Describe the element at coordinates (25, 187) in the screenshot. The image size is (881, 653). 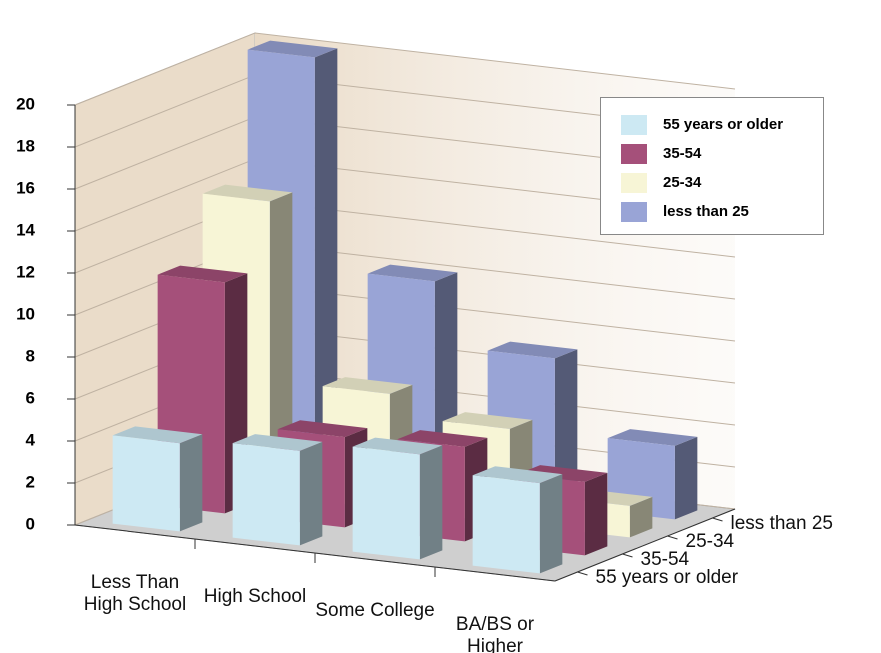
I see `y-tick-label: 16` at that location.